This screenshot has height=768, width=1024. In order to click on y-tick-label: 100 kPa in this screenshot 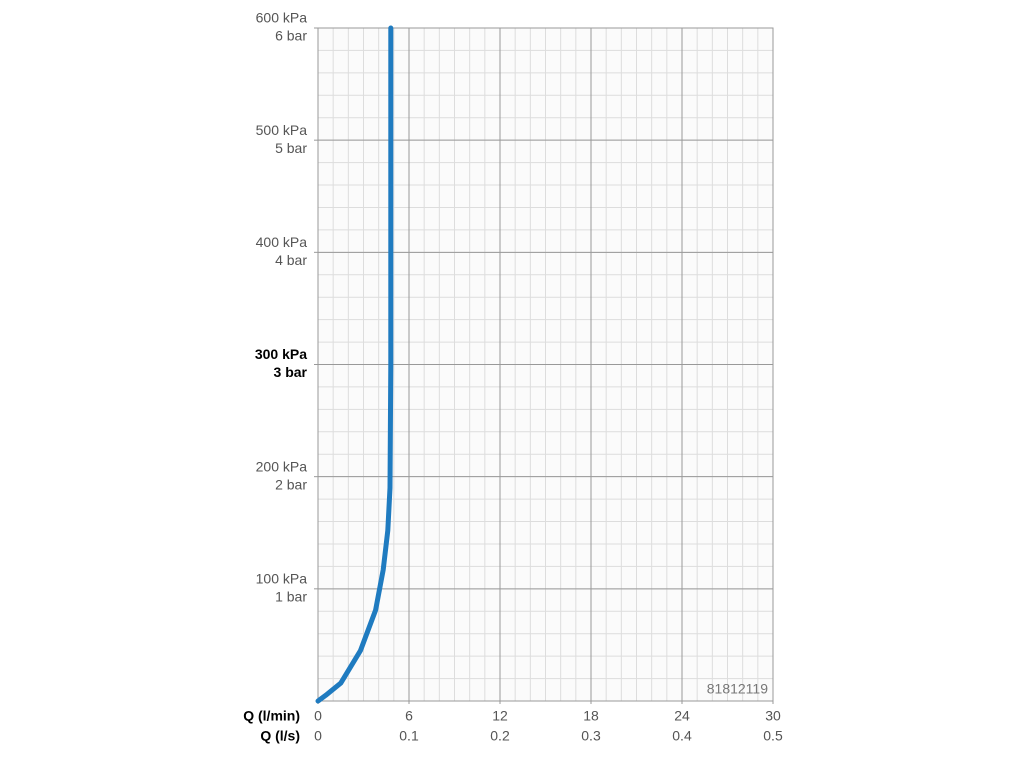, I will do `click(282, 579)`.